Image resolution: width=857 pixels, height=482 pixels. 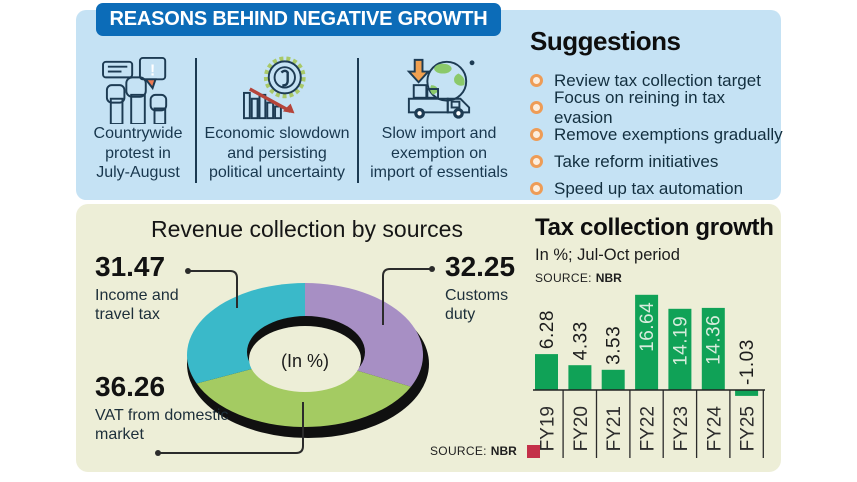 What do you see at coordinates (274, 88) in the screenshot?
I see `economic-decline-coin-icon` at bounding box center [274, 88].